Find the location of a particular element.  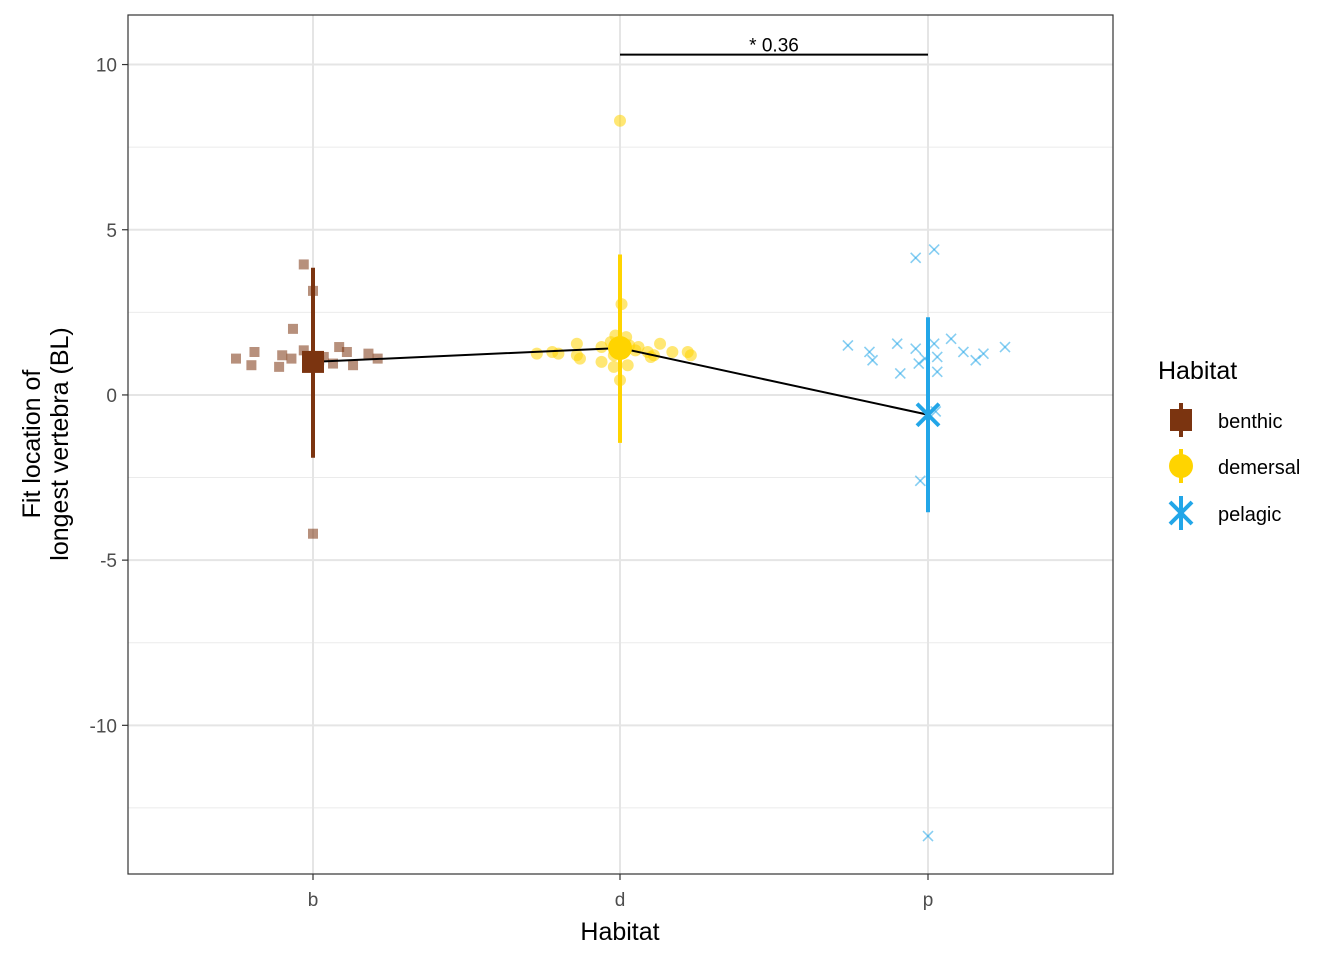

x-tick-label: p is located at coordinates (928, 900).